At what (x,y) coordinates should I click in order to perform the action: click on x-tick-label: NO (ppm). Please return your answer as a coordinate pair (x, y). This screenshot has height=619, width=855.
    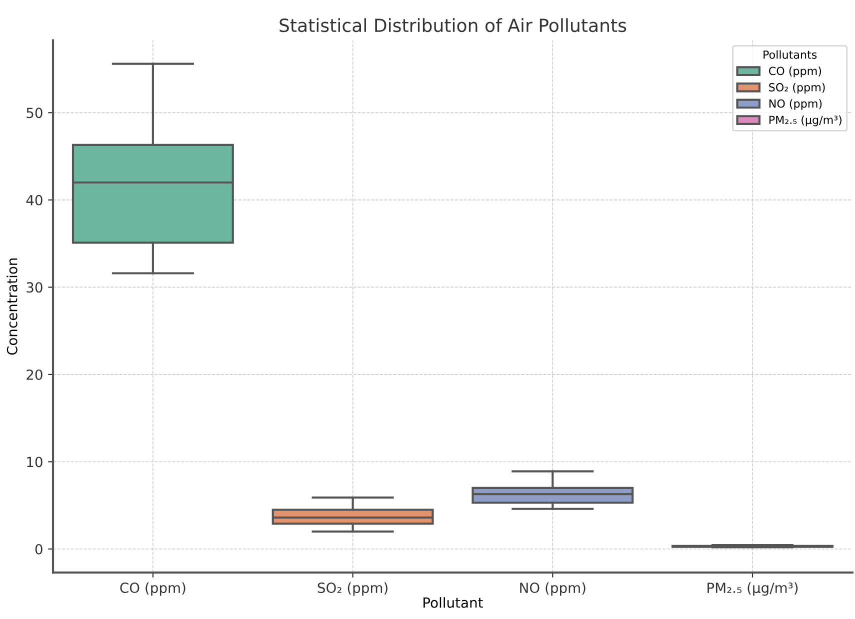
    Looking at the image, I should click on (553, 589).